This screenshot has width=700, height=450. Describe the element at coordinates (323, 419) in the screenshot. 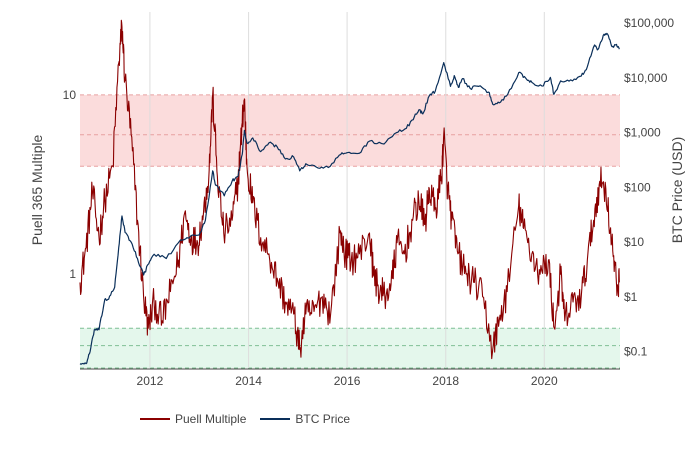

I see `legend-label-btc-price: BTC Price` at that location.